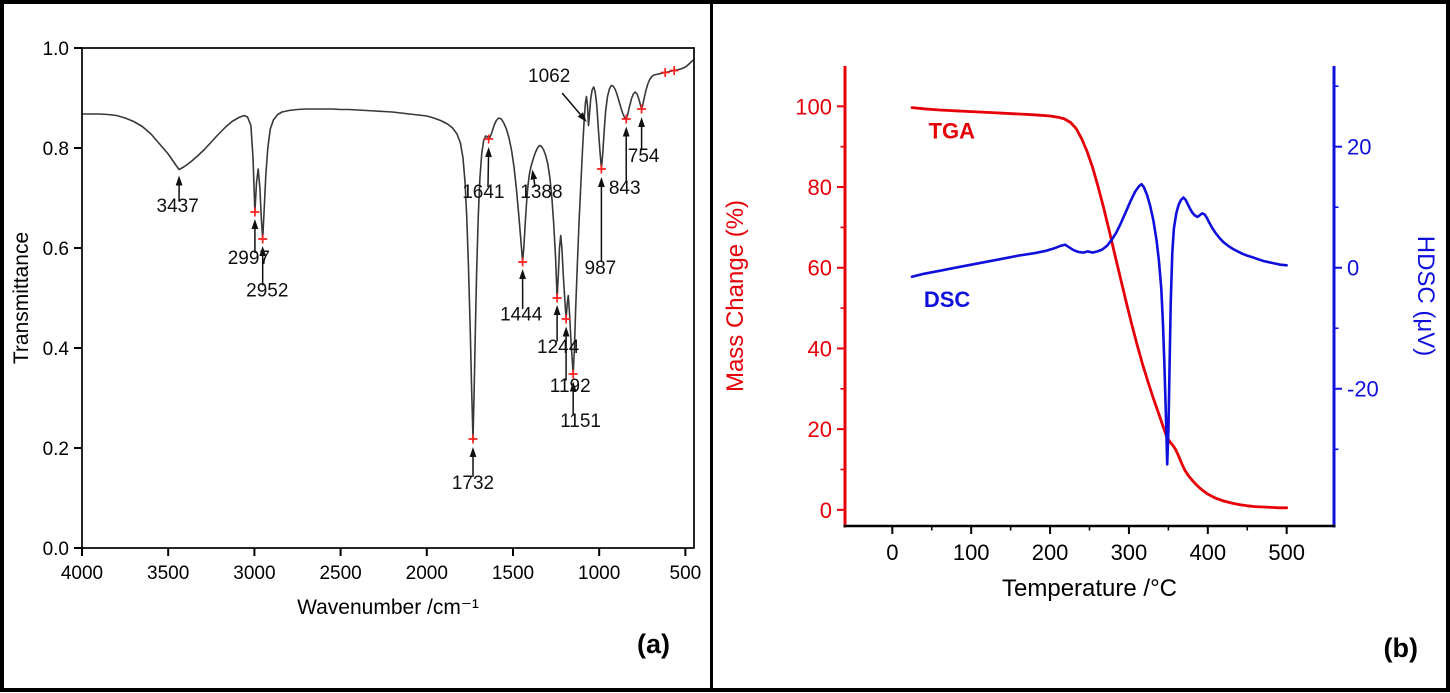 The width and height of the screenshot is (1450, 693). I want to click on svg-text: 987, so click(601, 268).